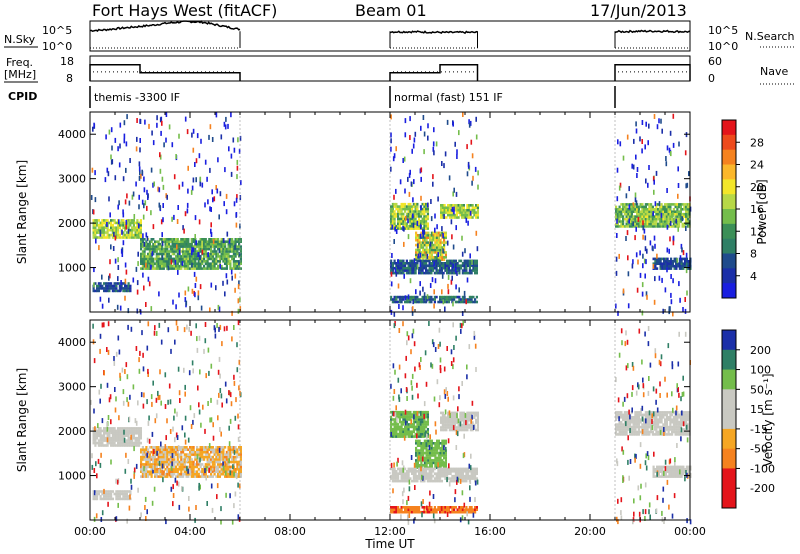  What do you see at coordinates (57, 46) in the screenshot?
I see `noise-tick-low: 10^0` at bounding box center [57, 46].